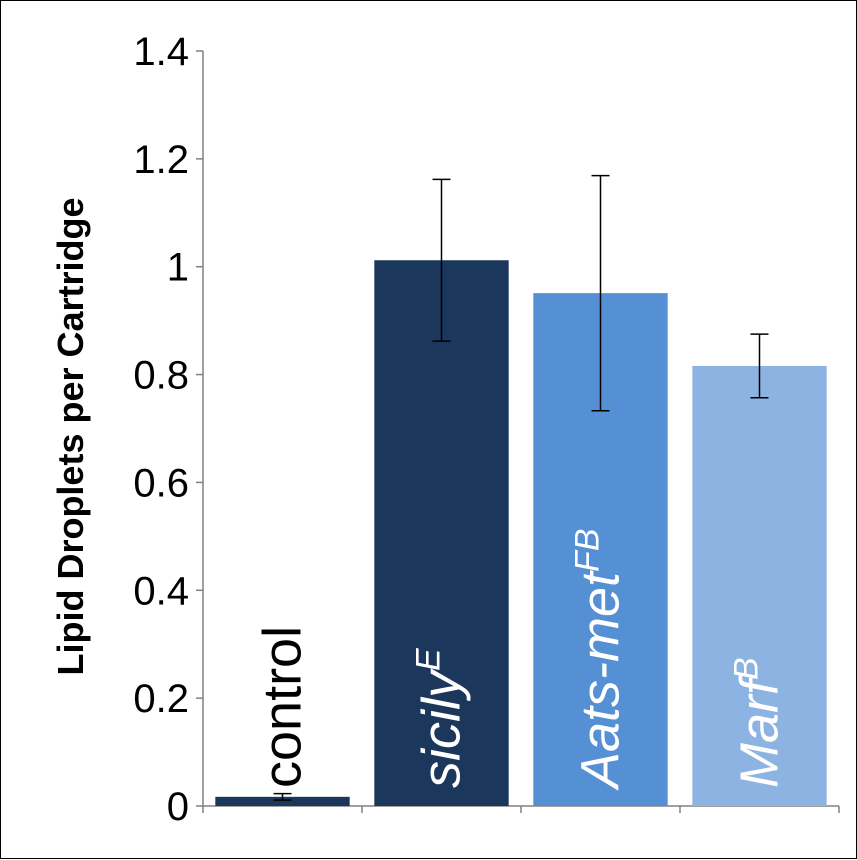 Image resolution: width=857 pixels, height=860 pixels. What do you see at coordinates (161, 376) in the screenshot?
I see `y-tick-label: 0.8` at bounding box center [161, 376].